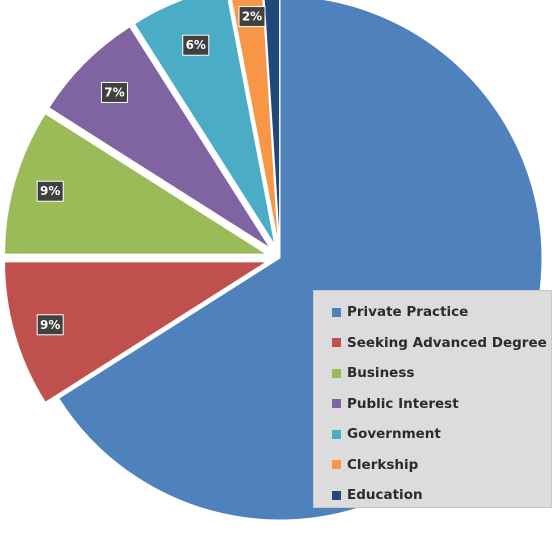 The width and height of the screenshot is (552, 538). I want to click on legend-item-education: Education, so click(441, 495).